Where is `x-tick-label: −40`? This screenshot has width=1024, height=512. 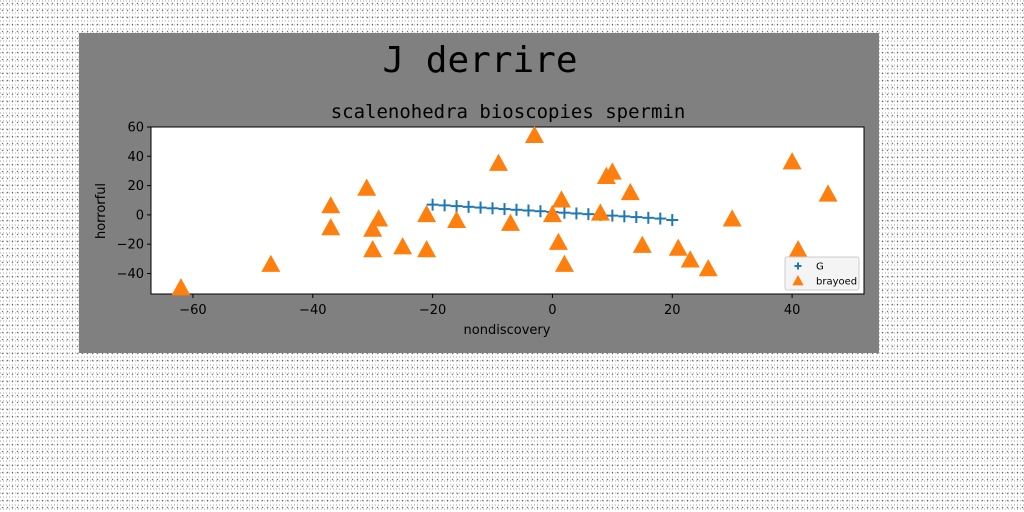 x-tick-label: −40 is located at coordinates (312, 310).